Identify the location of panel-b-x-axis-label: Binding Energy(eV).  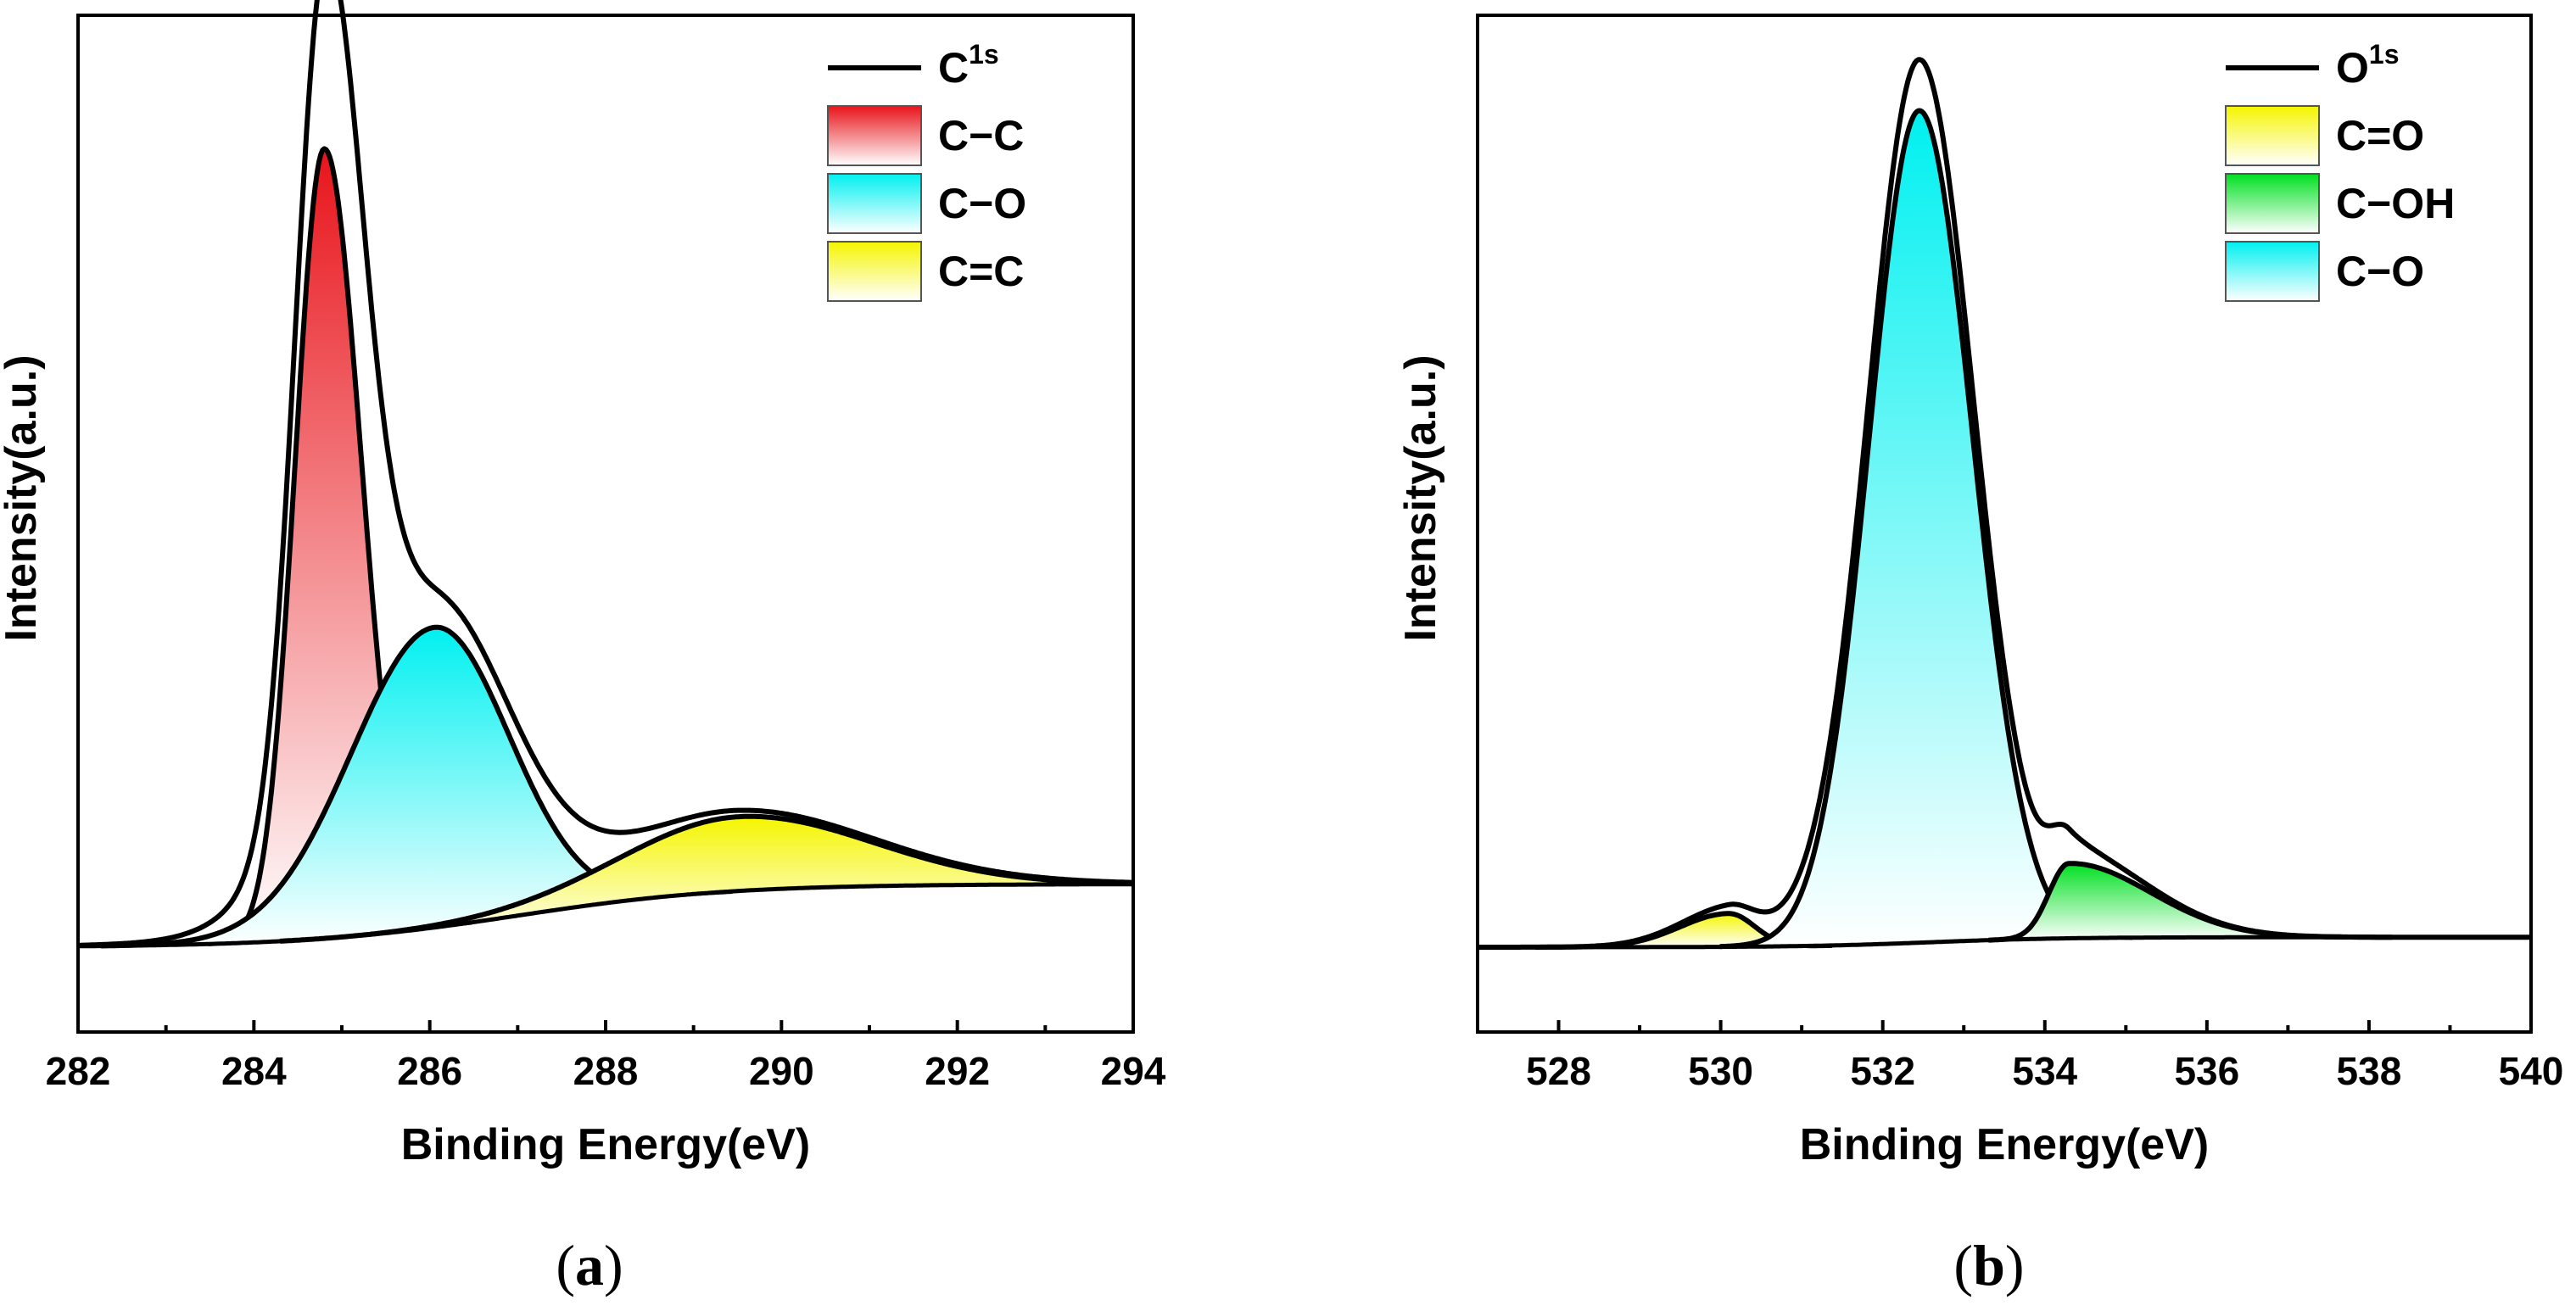
(2004, 1144).